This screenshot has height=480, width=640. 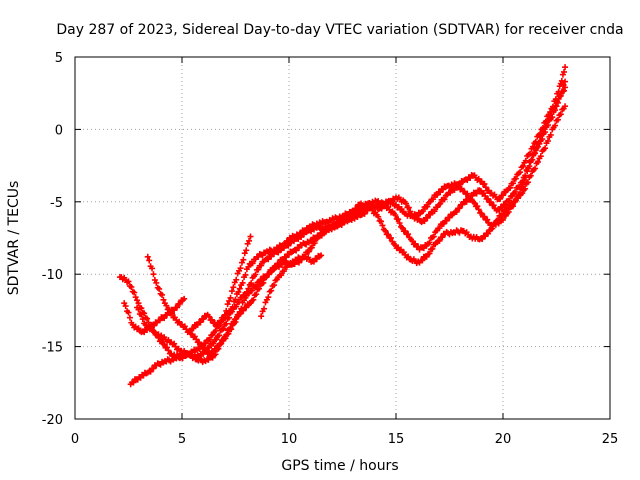 I want to click on y-tick-label: -10, so click(x=52, y=275).